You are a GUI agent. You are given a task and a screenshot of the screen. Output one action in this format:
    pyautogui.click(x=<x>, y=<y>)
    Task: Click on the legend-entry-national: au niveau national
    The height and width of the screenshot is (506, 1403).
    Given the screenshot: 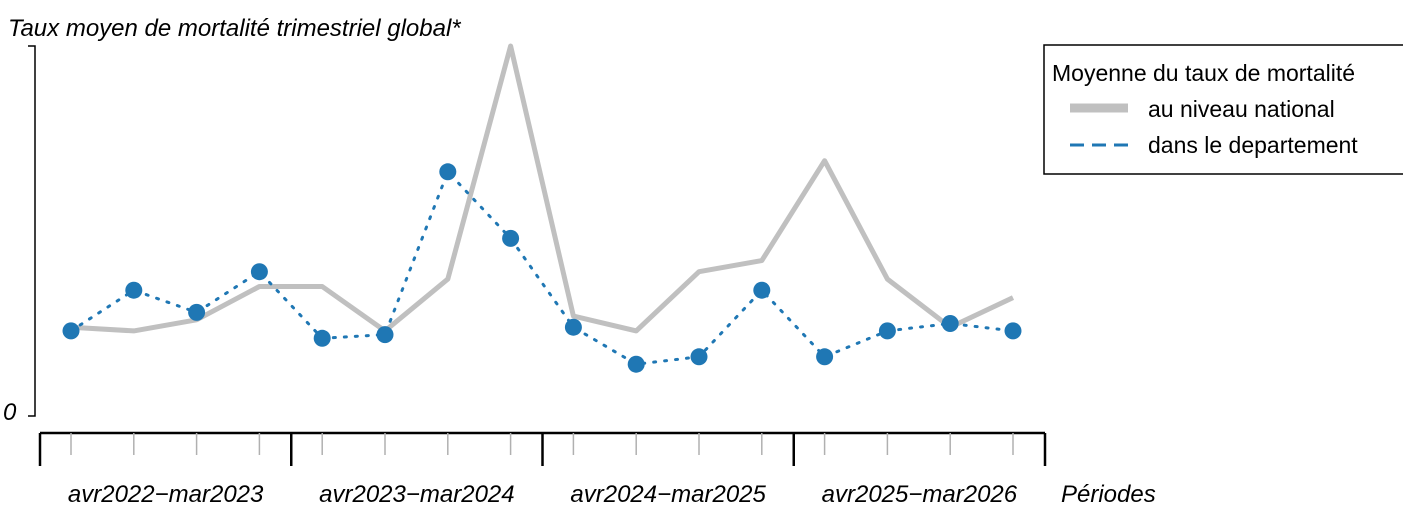 What is the action you would take?
    pyautogui.click(x=1241, y=109)
    